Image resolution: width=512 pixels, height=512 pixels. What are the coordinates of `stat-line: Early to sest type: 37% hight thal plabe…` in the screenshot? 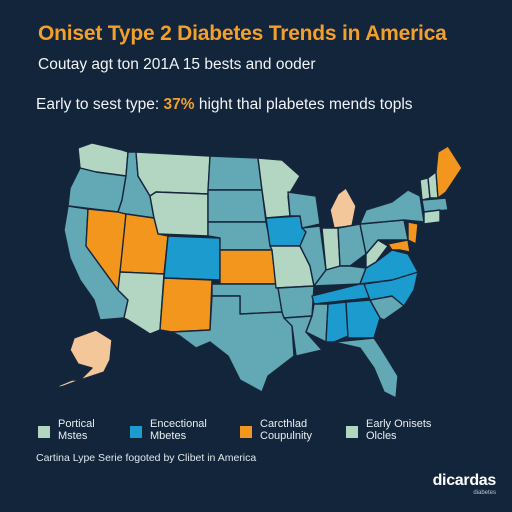 It's located at (224, 105).